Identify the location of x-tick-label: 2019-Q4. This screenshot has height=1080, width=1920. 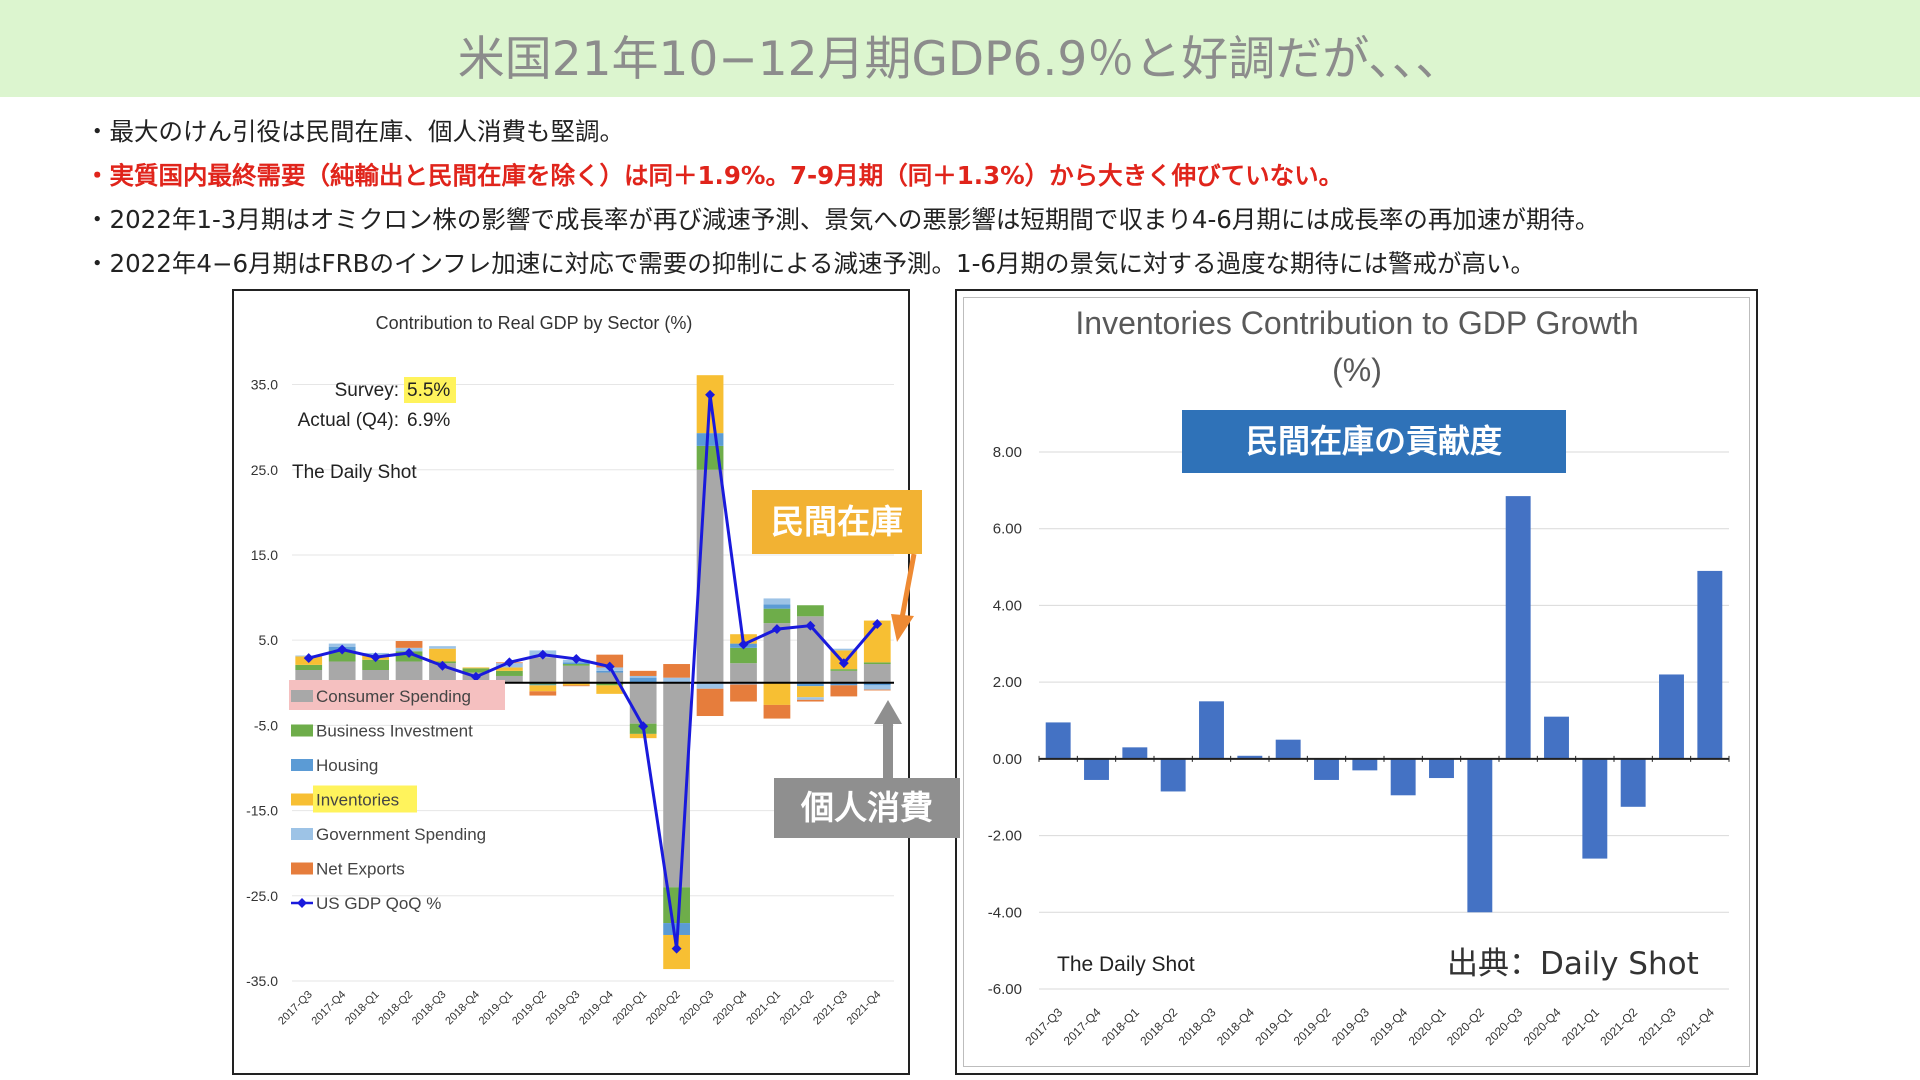
(1388, 1026).